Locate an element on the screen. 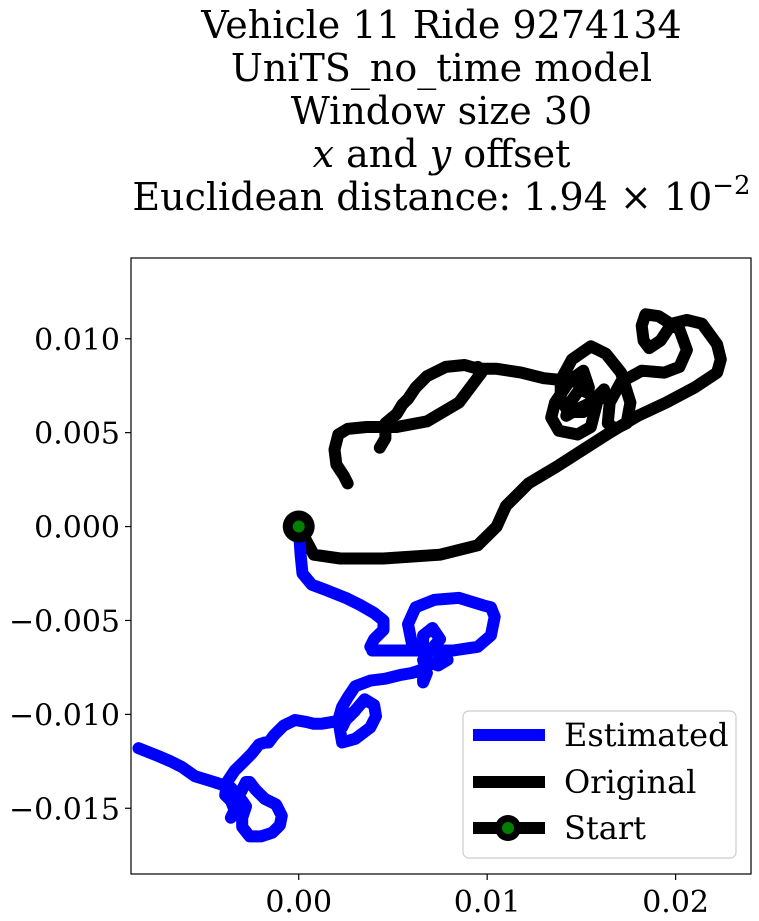 The width and height of the screenshot is (759, 921). title-and-word: and is located at coordinates (382, 154).